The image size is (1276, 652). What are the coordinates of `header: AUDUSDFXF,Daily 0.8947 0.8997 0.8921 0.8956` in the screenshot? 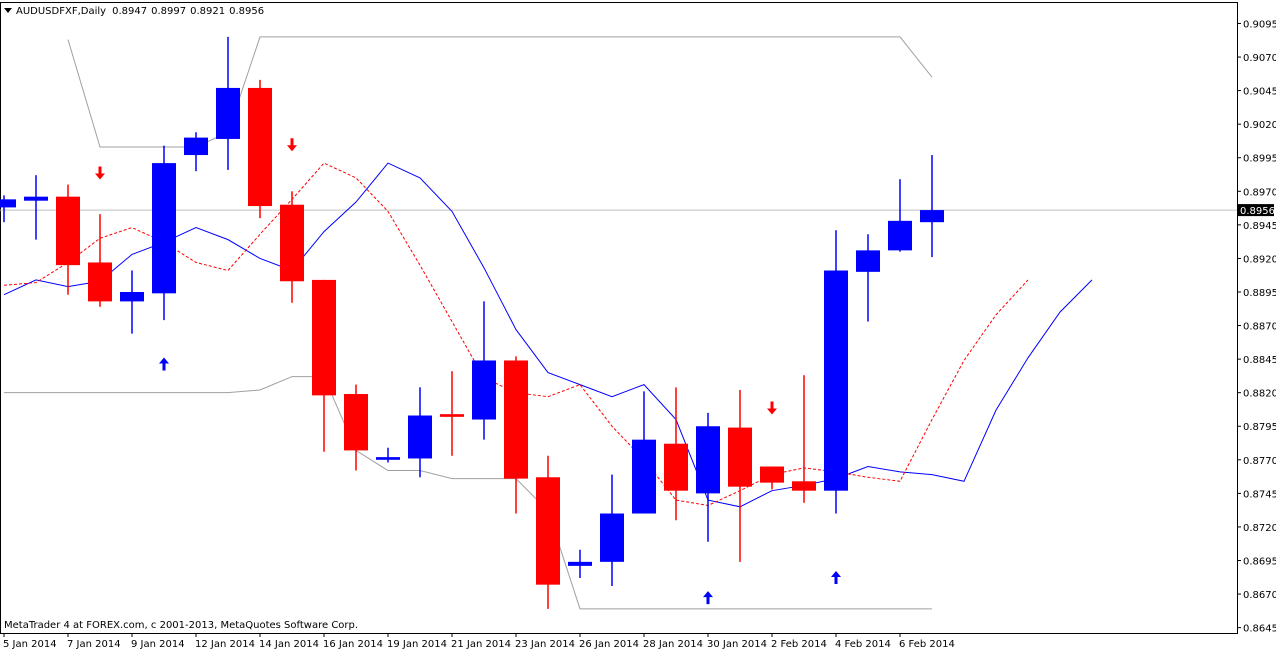 It's located at (140, 11).